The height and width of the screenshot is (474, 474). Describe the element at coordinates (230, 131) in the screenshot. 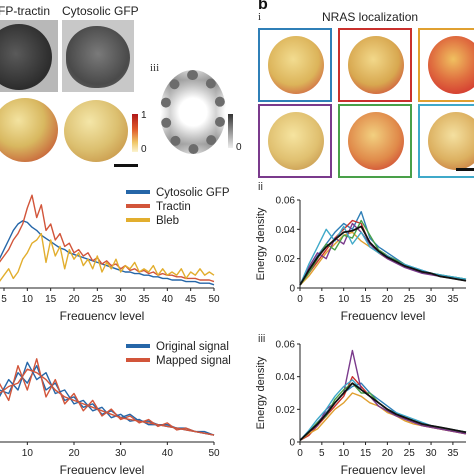

I see `gray-colorbar` at that location.